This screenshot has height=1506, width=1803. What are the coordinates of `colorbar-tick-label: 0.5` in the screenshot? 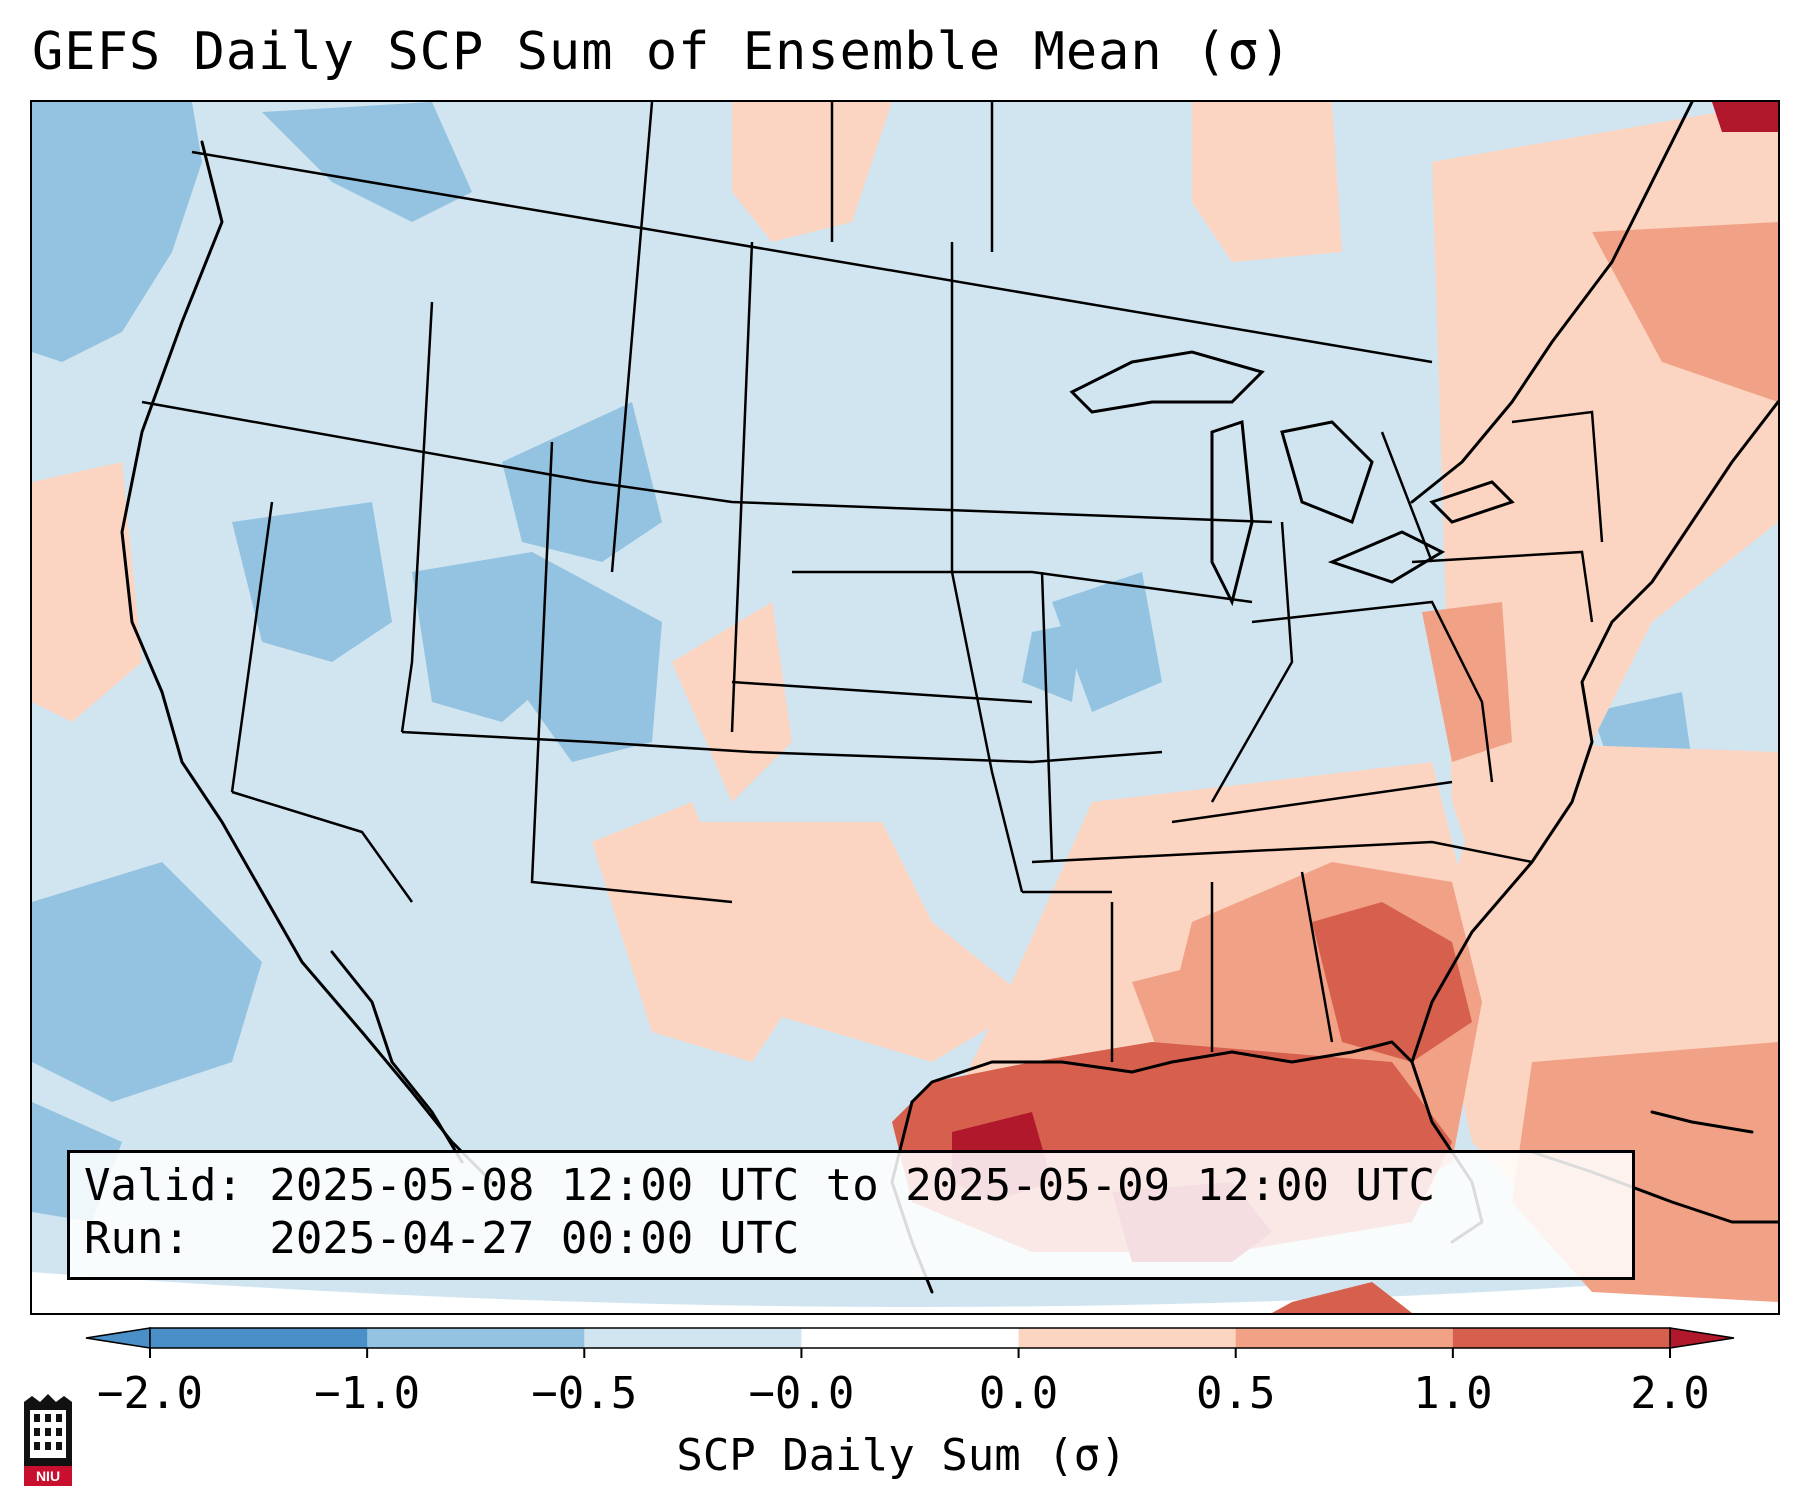 It's located at (1235, 1393).